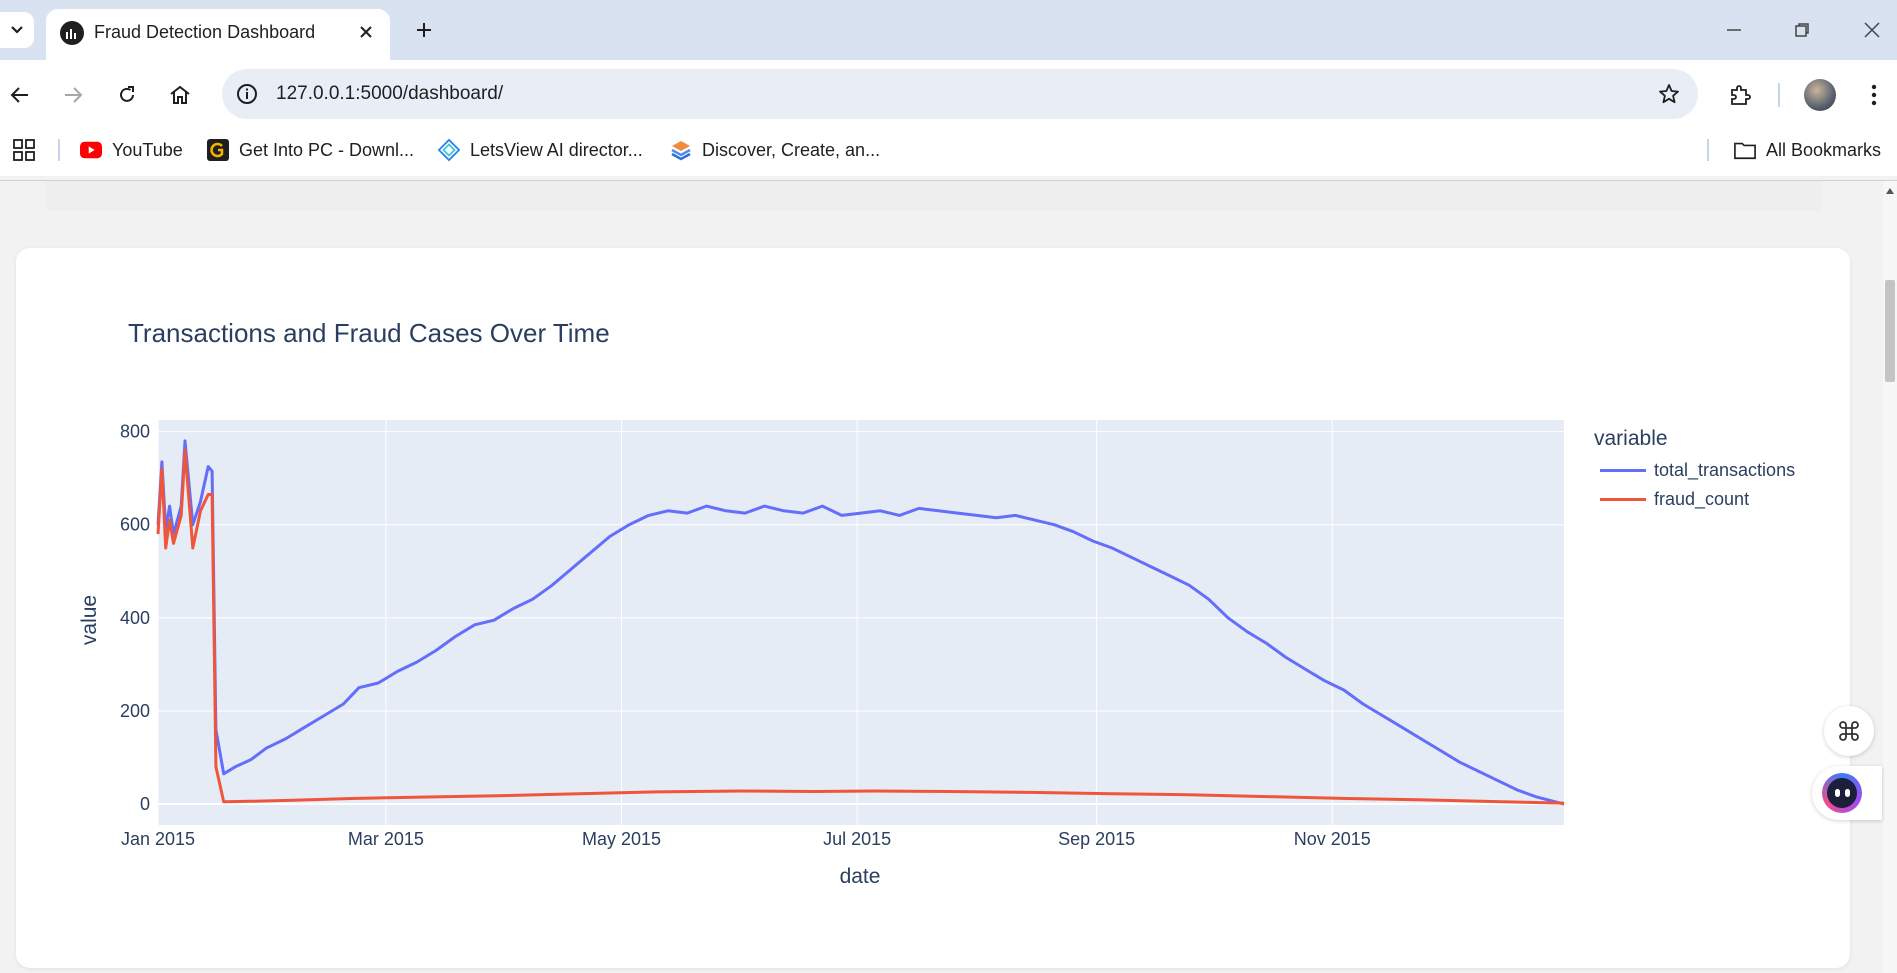 The height and width of the screenshot is (973, 1897). I want to click on info-icon, so click(247, 94).